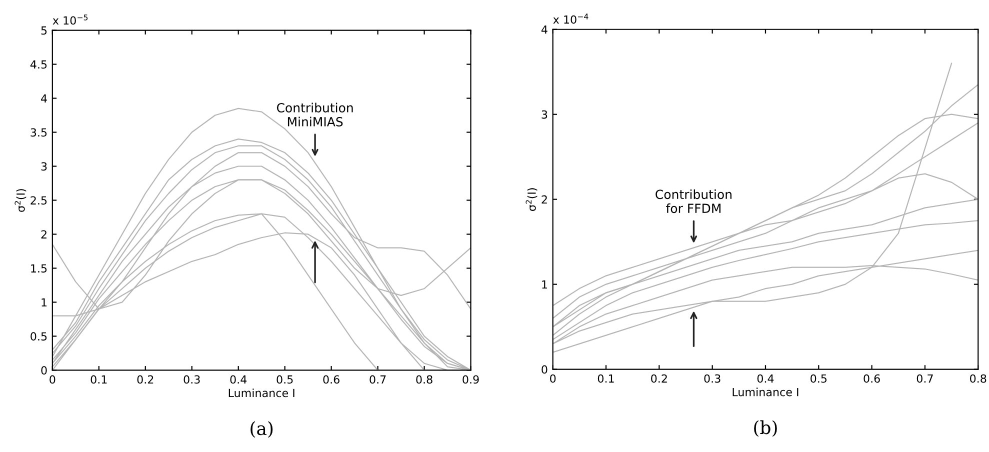  I want to click on annotation: Contribution MiniMIAS, so click(314, 114).